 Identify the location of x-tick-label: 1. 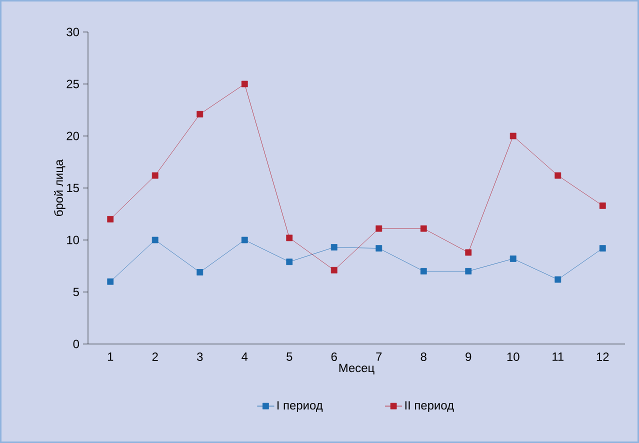
(111, 356).